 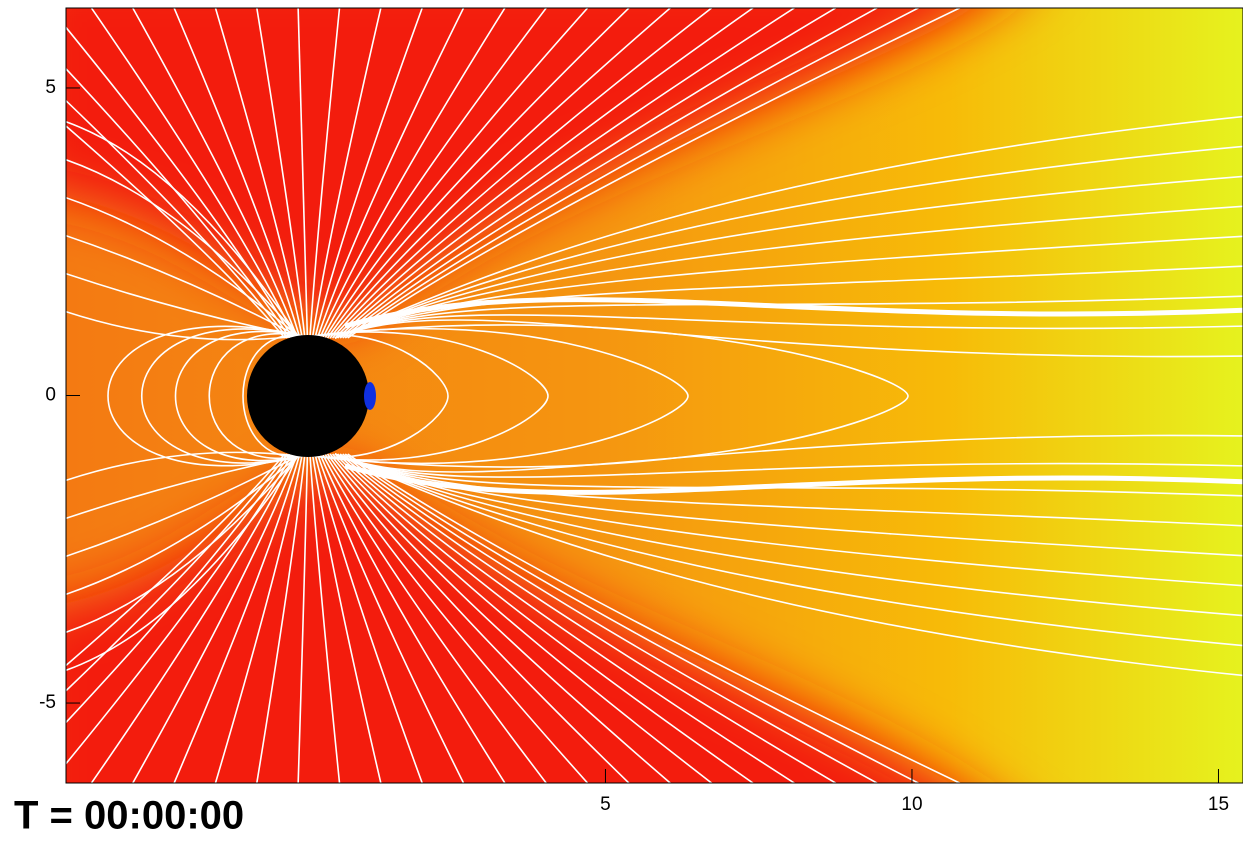 What do you see at coordinates (129, 816) in the screenshot?
I see `time-label: T = 00:00:00` at bounding box center [129, 816].